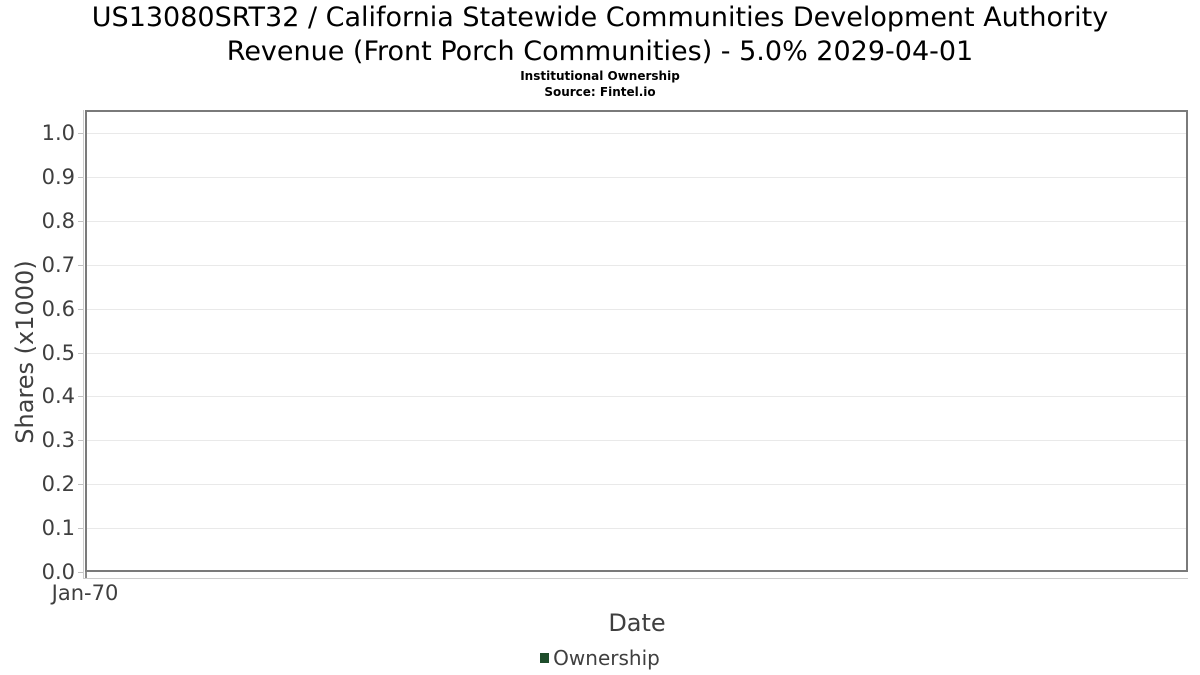 Image resolution: width=1200 pixels, height=675 pixels. I want to click on y-axis-title: Shares (x1000), so click(25, 352).